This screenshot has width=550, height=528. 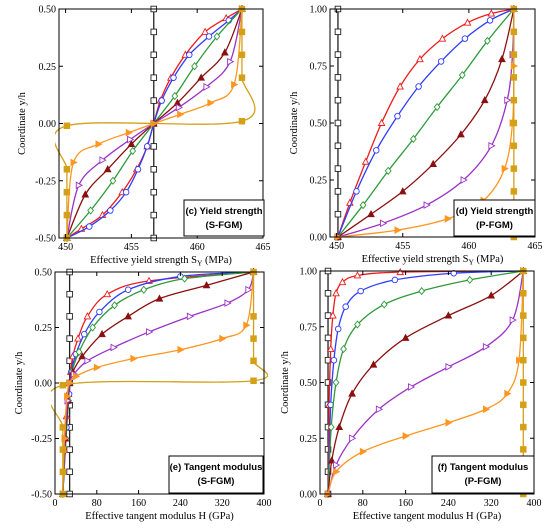 I want to click on x-tick-label: 0, so click(x=320, y=503).